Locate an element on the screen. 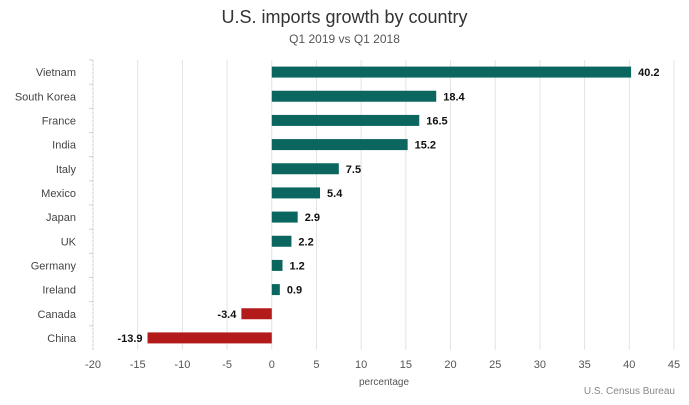 The height and width of the screenshot is (405, 689). data-label: 16.5 is located at coordinates (436, 121).